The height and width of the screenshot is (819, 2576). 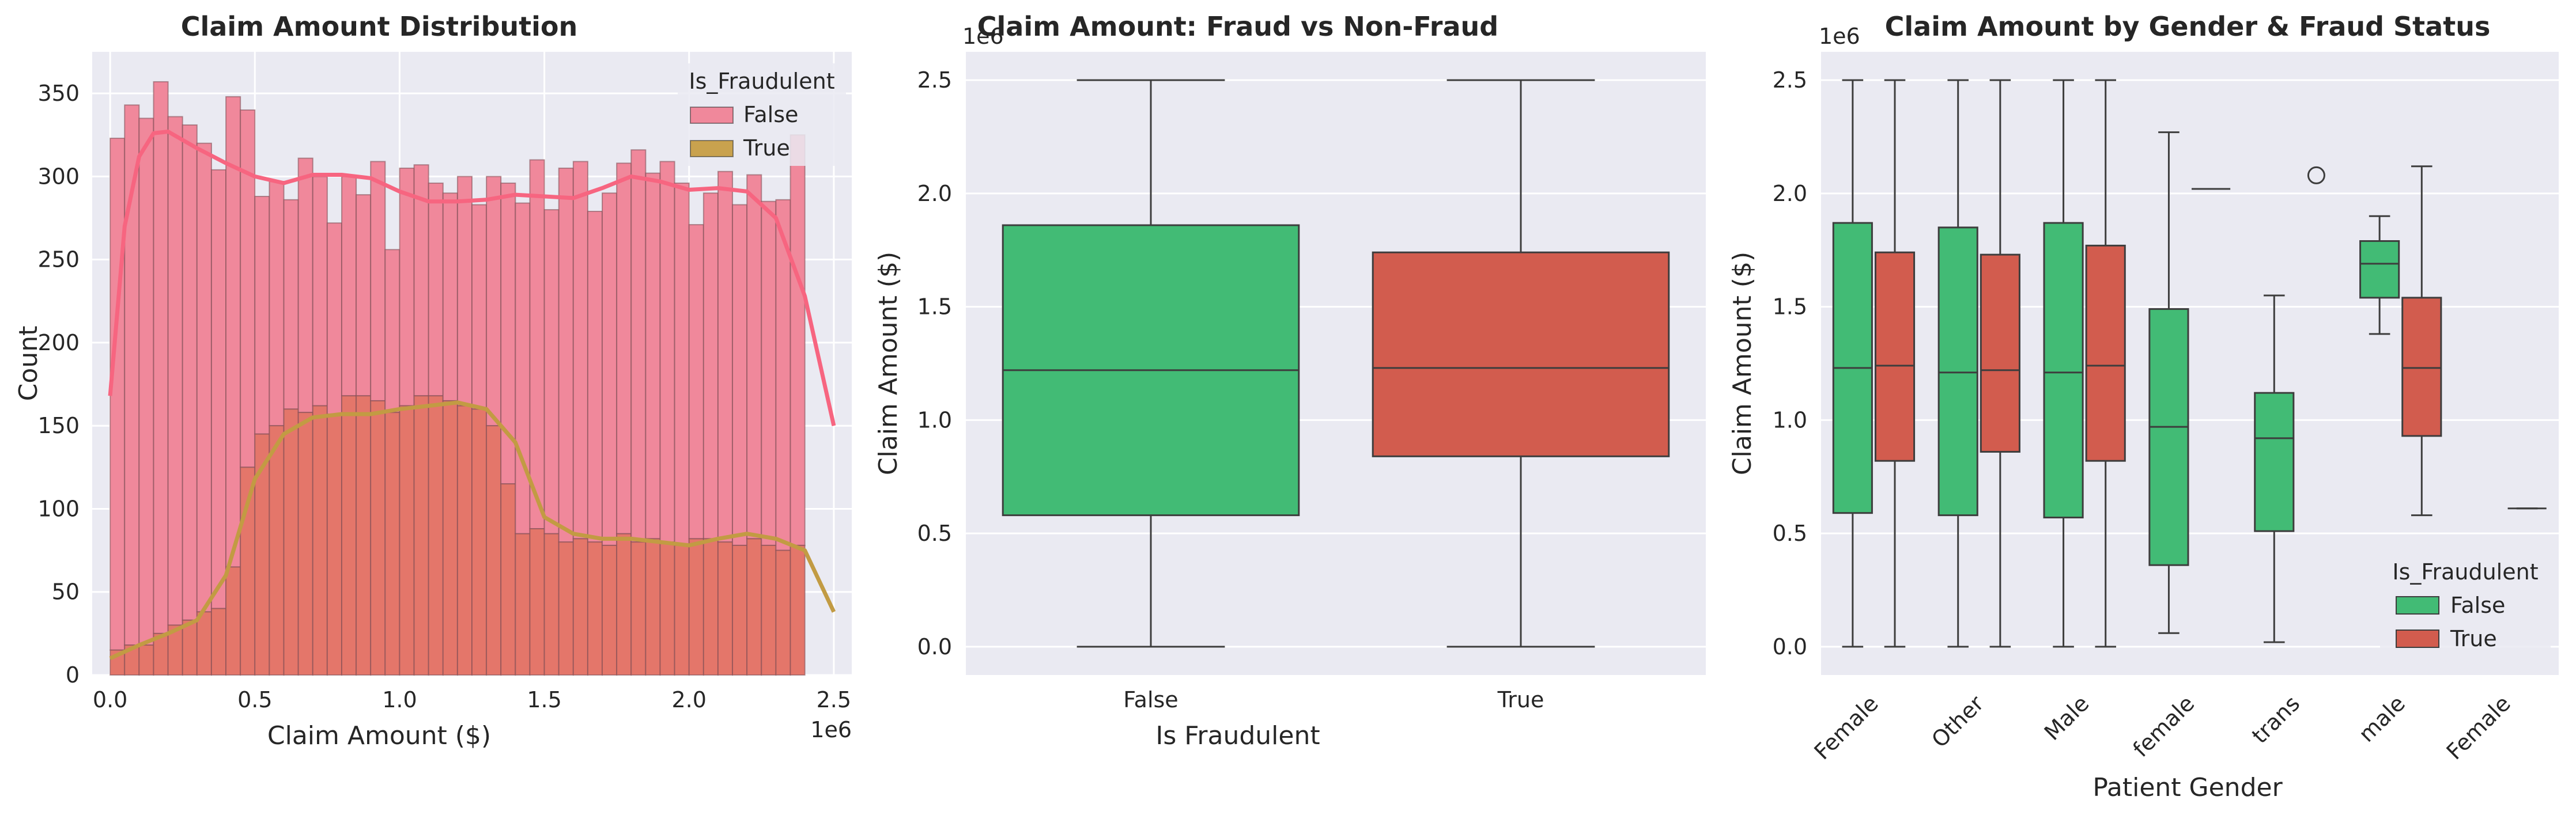 What do you see at coordinates (2382, 719) in the screenshot?
I see `gender-boxplot-xtick-label: male` at bounding box center [2382, 719].